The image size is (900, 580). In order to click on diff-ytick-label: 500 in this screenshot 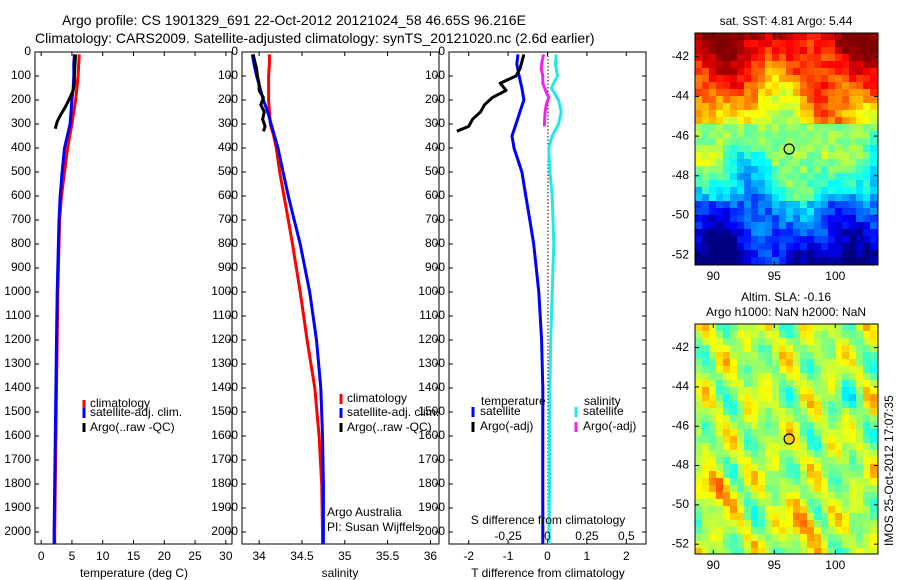, I will do `click(435, 171)`.